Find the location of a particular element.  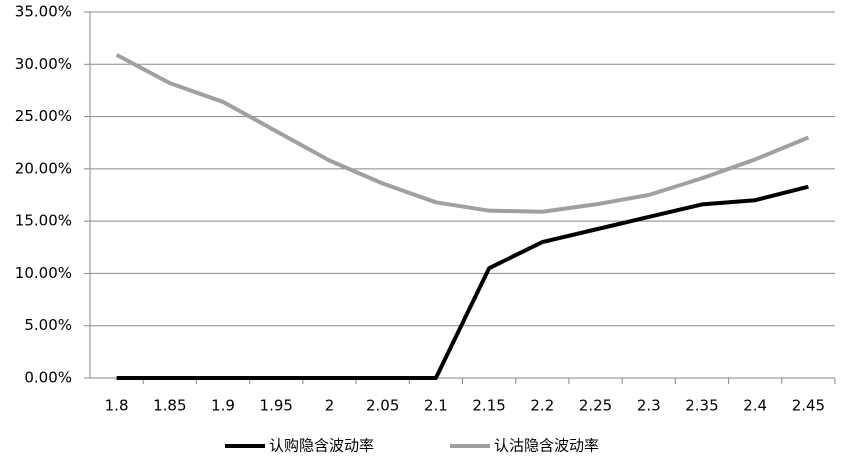

x-tick-label: 2.25 is located at coordinates (595, 406).